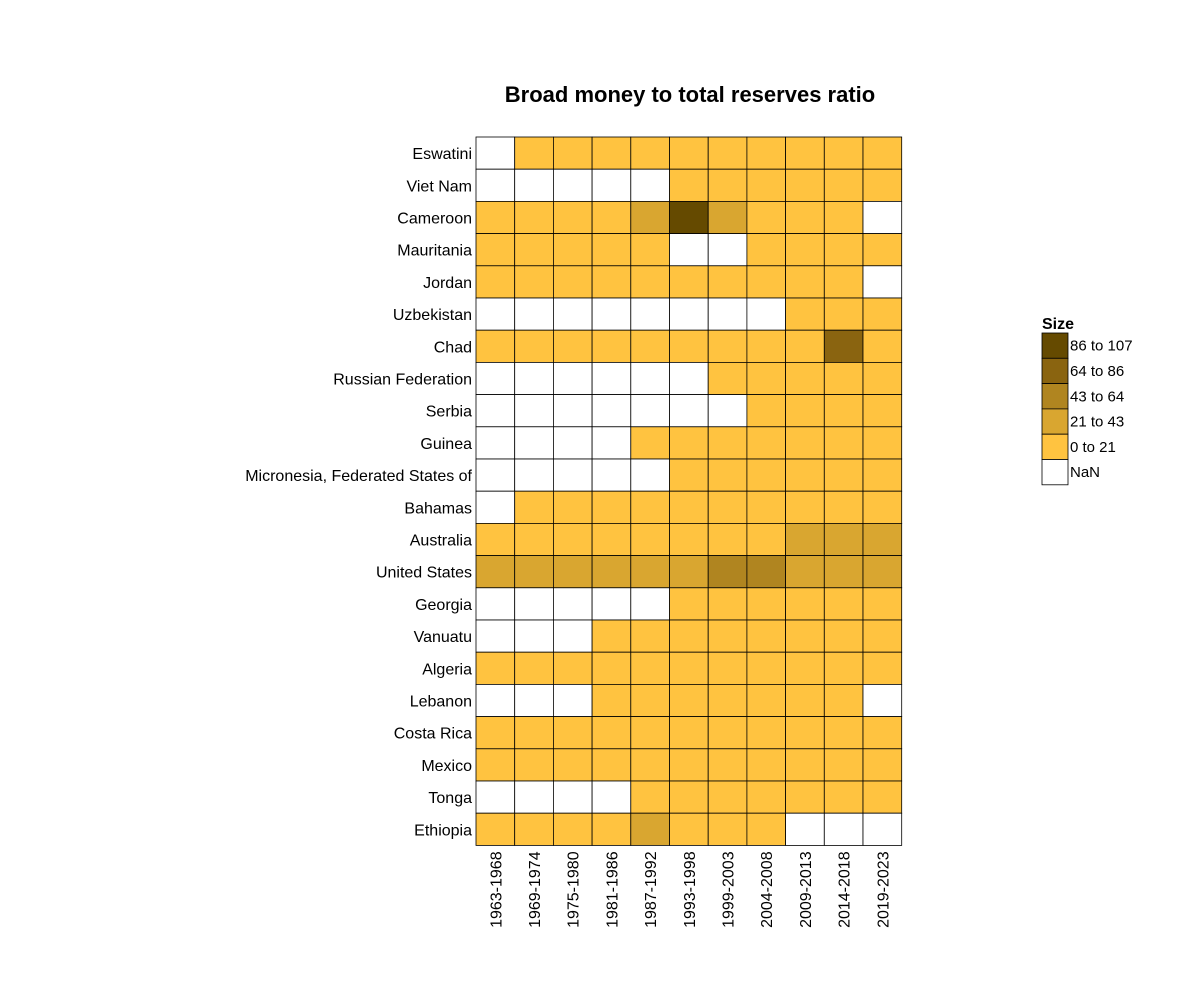 Image resolution: width=1200 pixels, height=1000 pixels. What do you see at coordinates (449, 412) in the screenshot?
I see `row-label: Serbia` at bounding box center [449, 412].